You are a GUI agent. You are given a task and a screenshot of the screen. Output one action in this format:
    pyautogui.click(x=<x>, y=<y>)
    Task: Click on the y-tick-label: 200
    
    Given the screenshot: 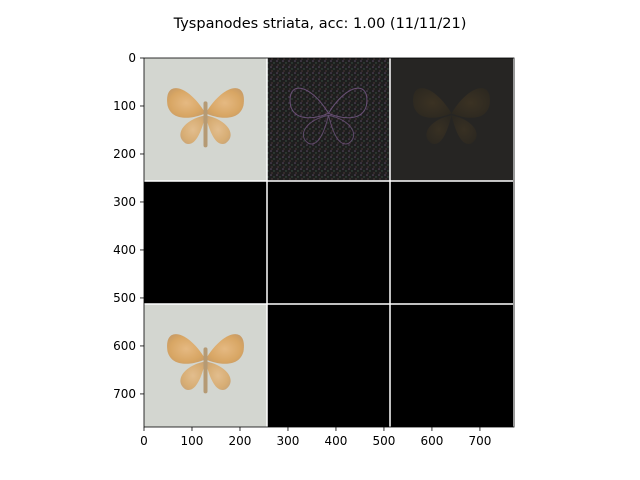 What is the action you would take?
    pyautogui.click(x=124, y=154)
    